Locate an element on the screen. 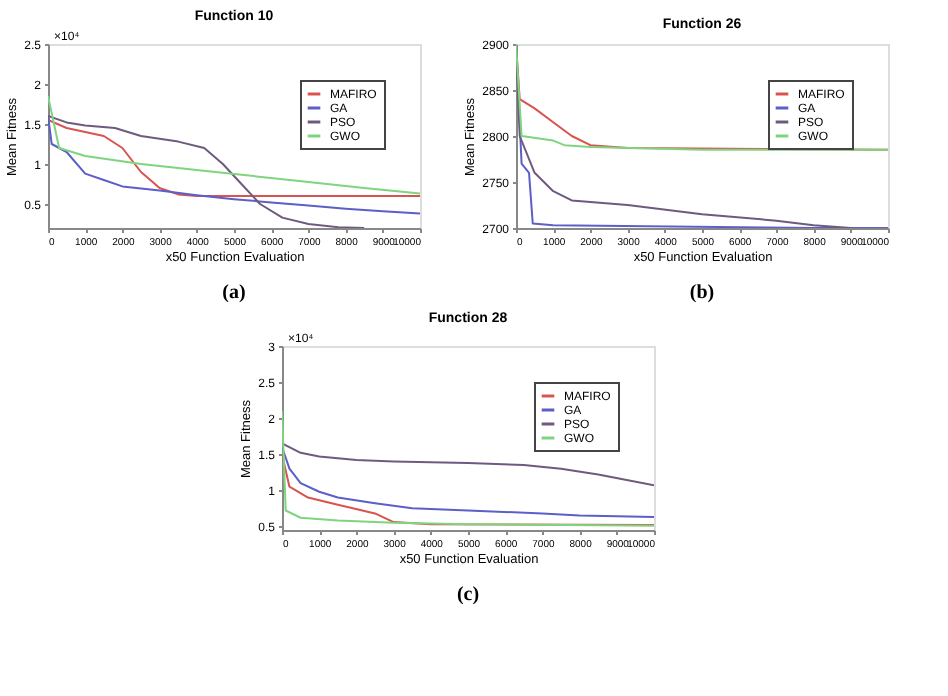 The height and width of the screenshot is (696, 948). text: (a) is located at coordinates (234, 293).